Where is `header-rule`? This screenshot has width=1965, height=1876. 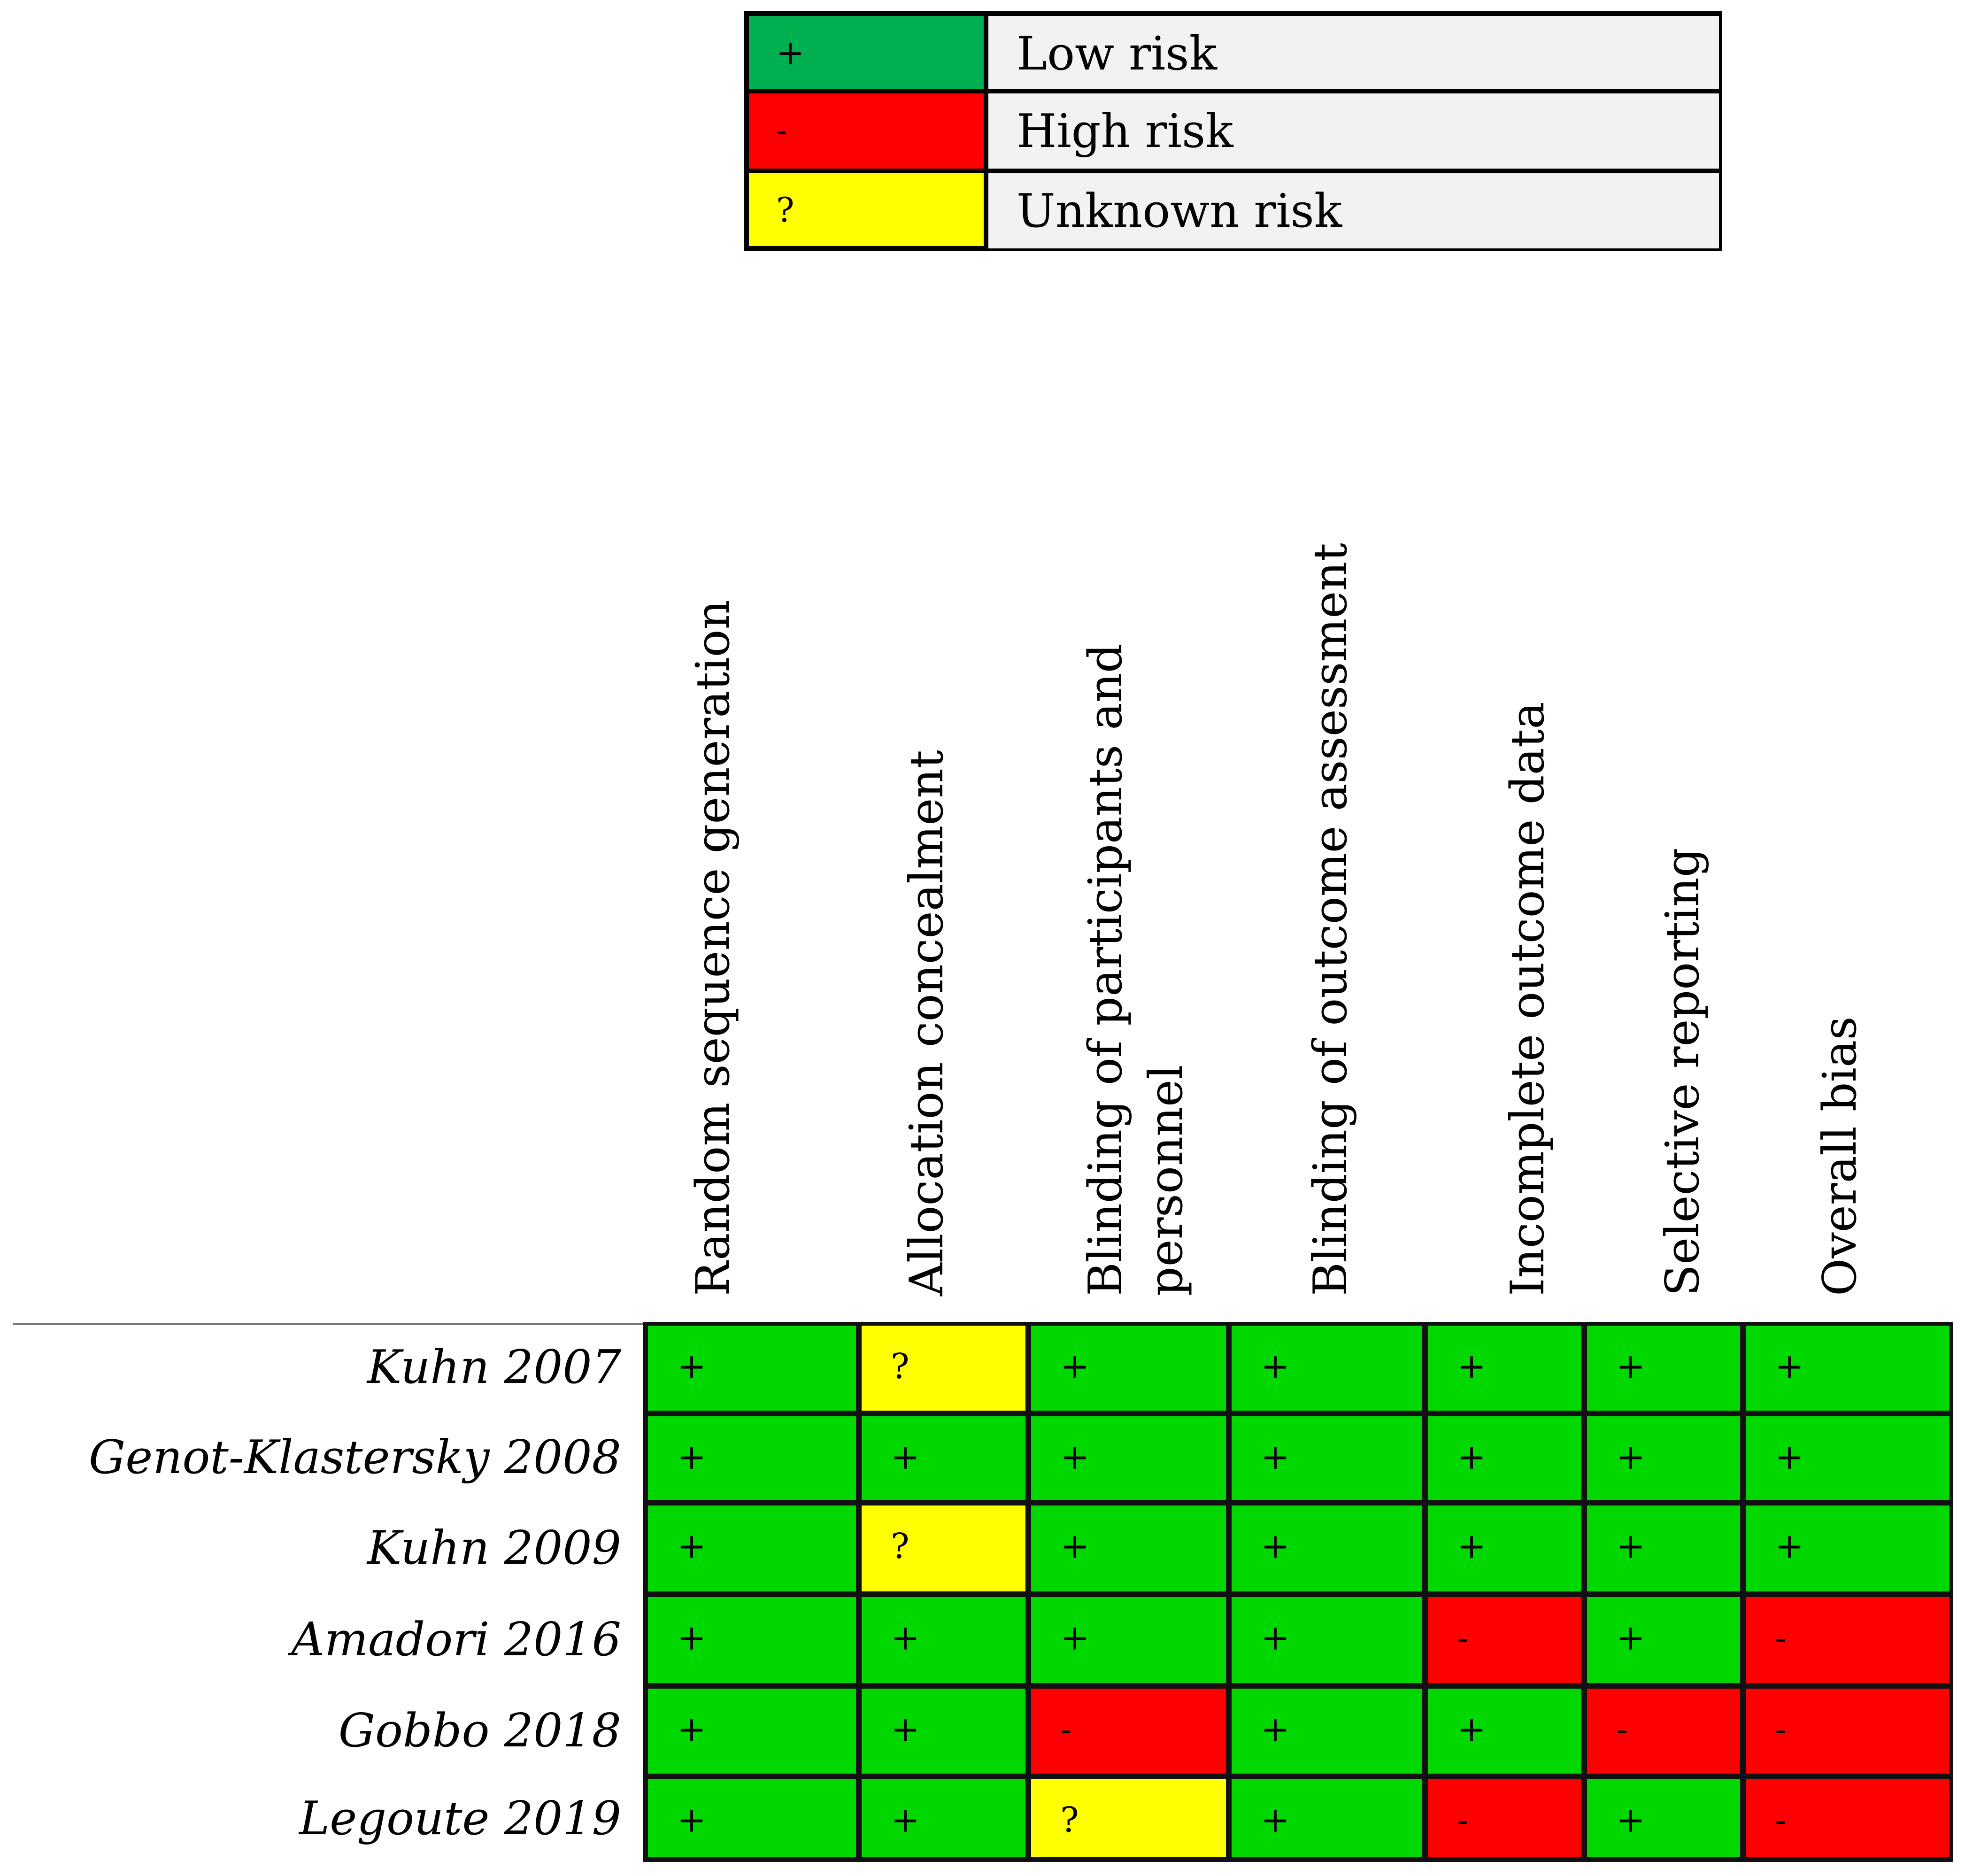 header-rule is located at coordinates (329, 1324).